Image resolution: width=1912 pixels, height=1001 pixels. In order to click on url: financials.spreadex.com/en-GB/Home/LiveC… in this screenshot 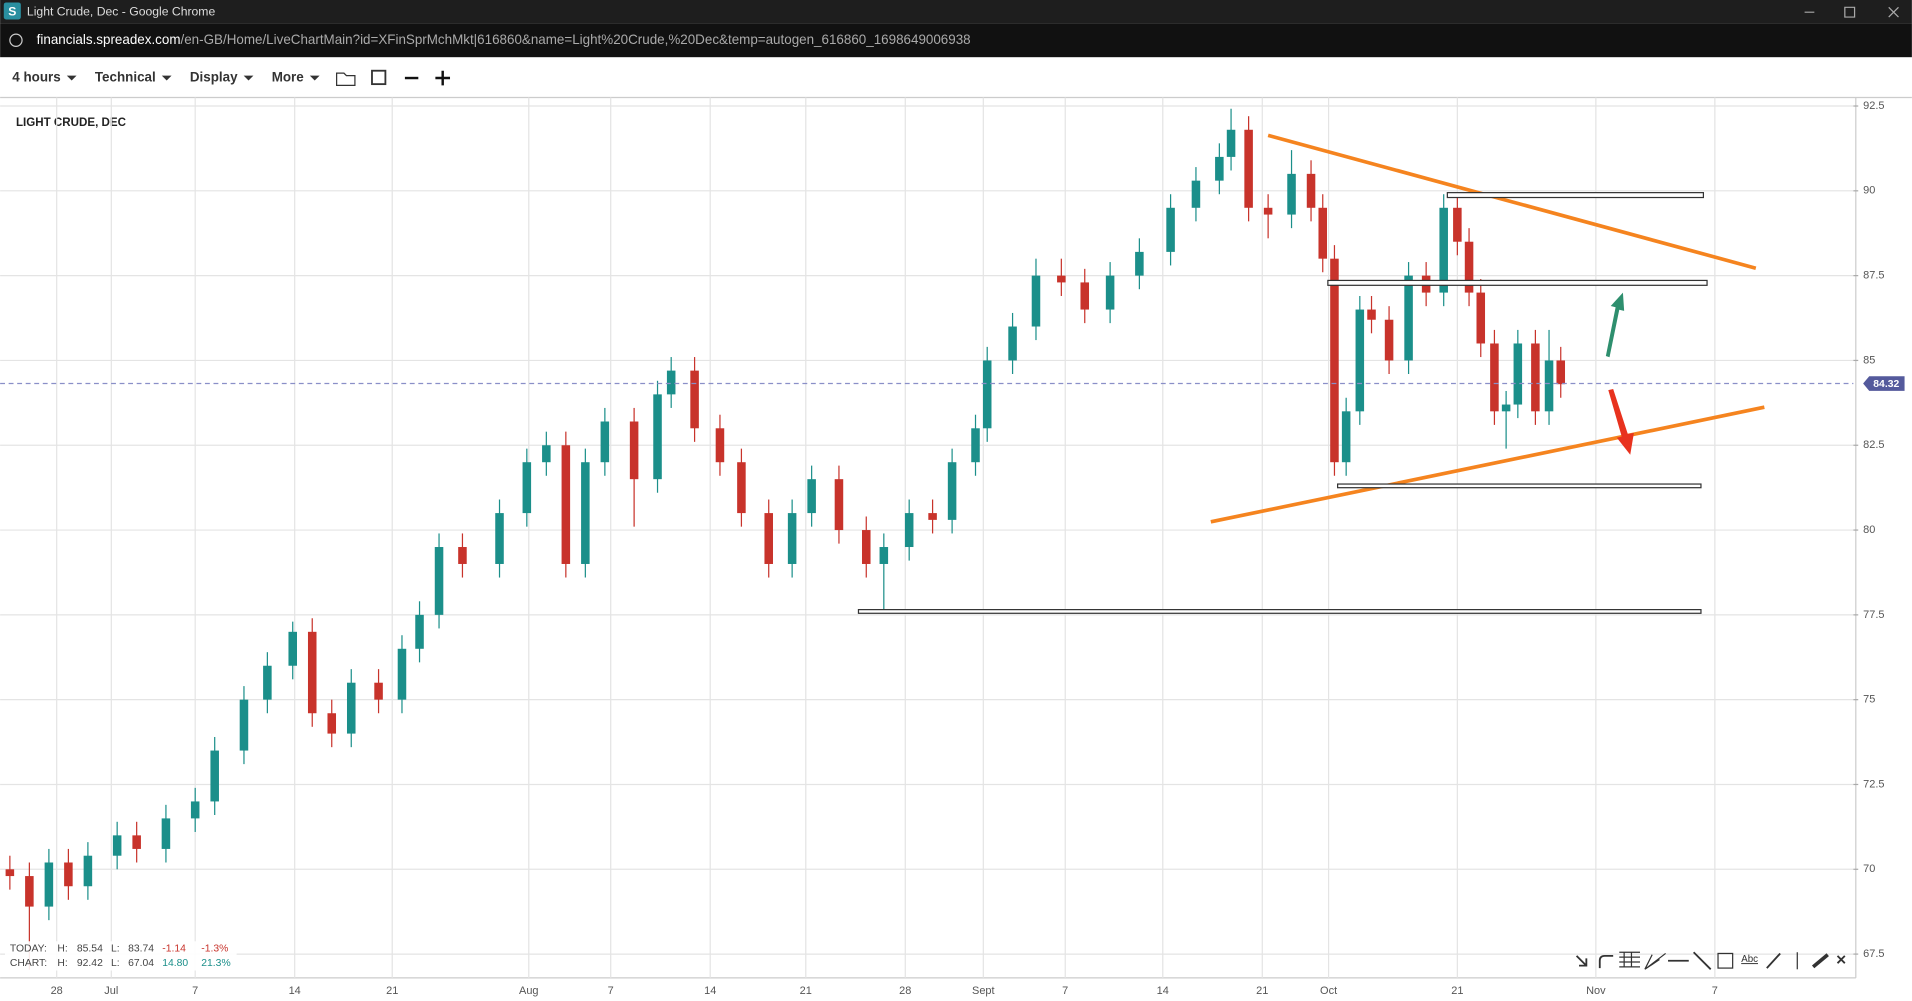, I will do `click(504, 39)`.